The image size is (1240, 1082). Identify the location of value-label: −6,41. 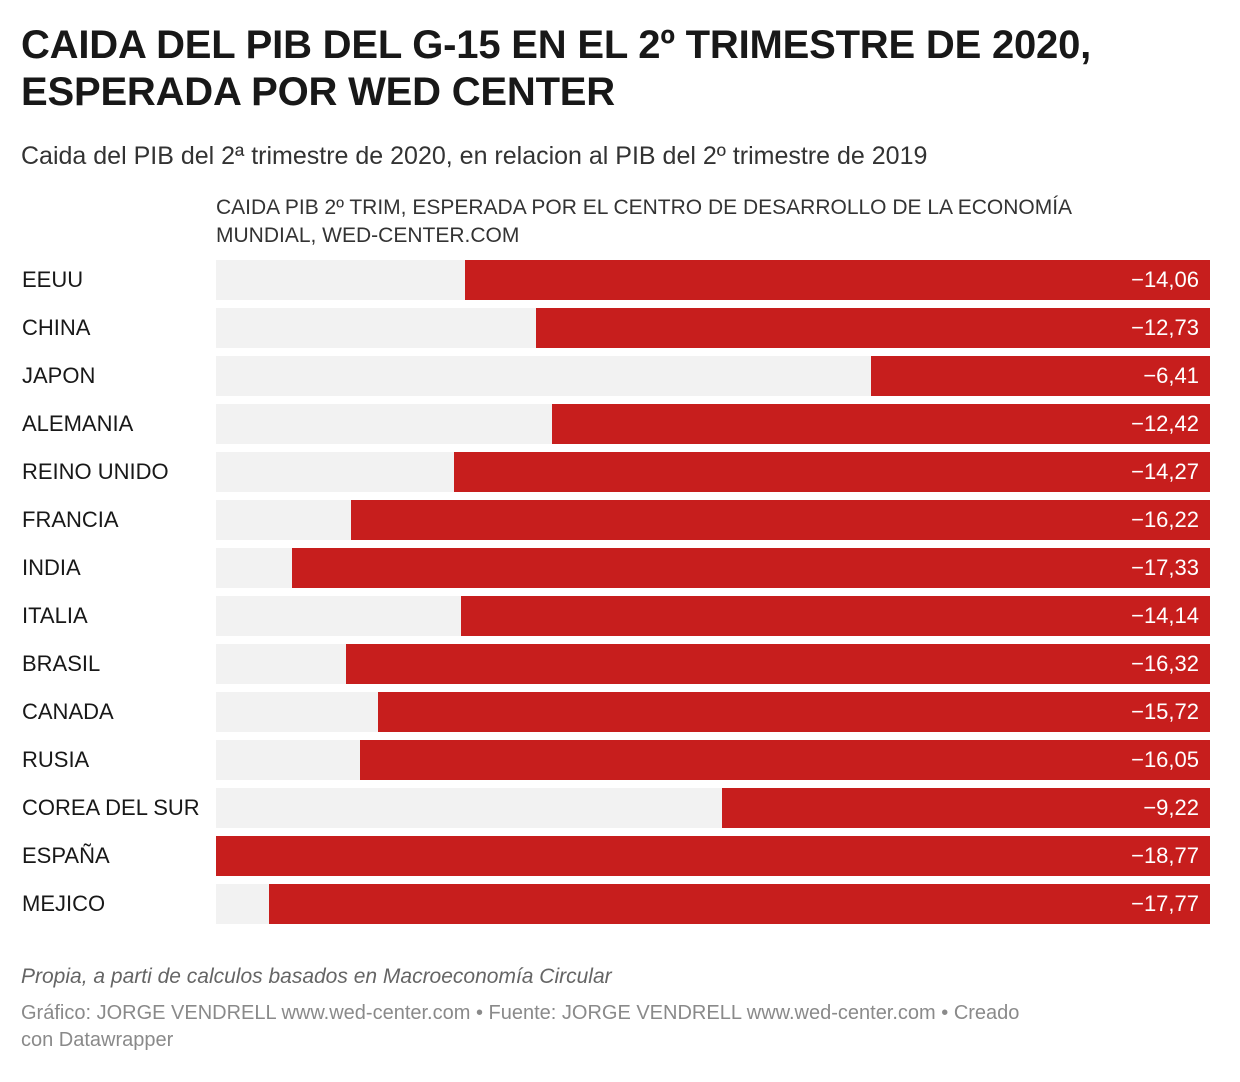
(1171, 375).